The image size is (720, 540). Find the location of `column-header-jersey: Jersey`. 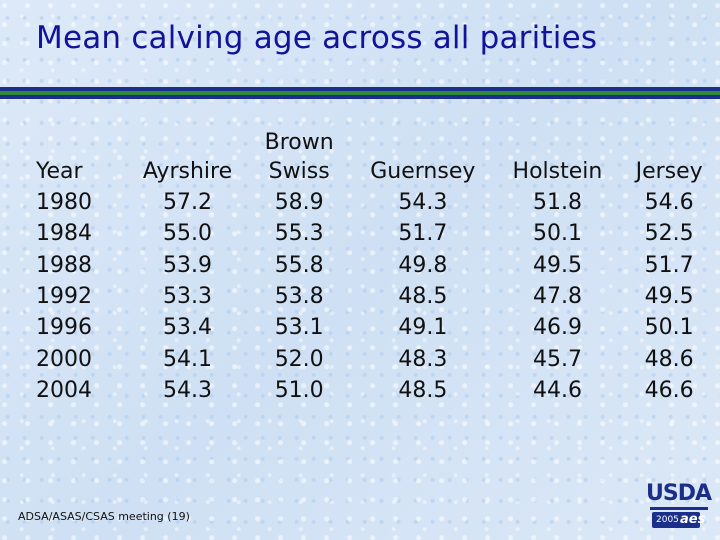

column-header-jersey: Jersey is located at coordinates (669, 171).